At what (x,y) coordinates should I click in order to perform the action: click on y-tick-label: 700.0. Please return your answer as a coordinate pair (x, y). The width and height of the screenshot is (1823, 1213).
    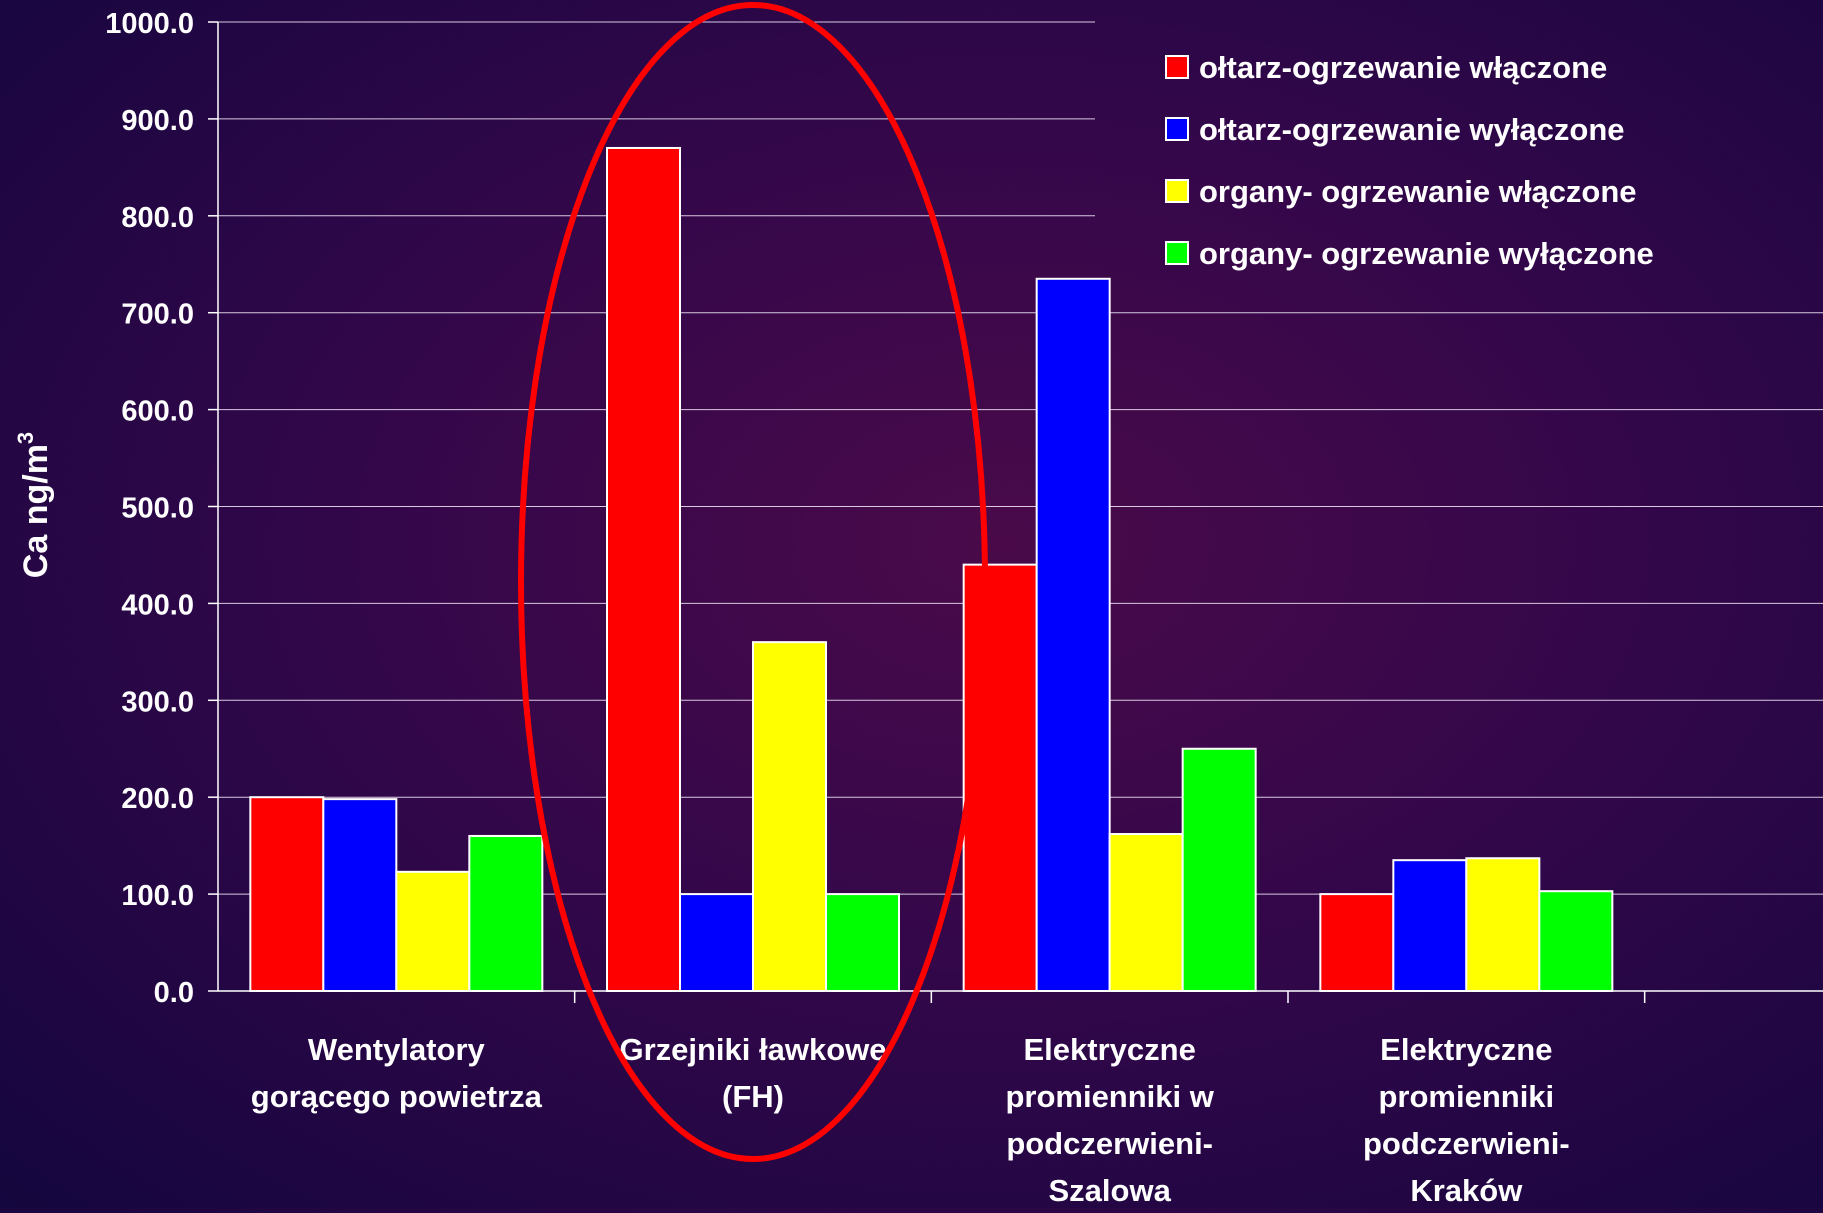
    Looking at the image, I should click on (157, 315).